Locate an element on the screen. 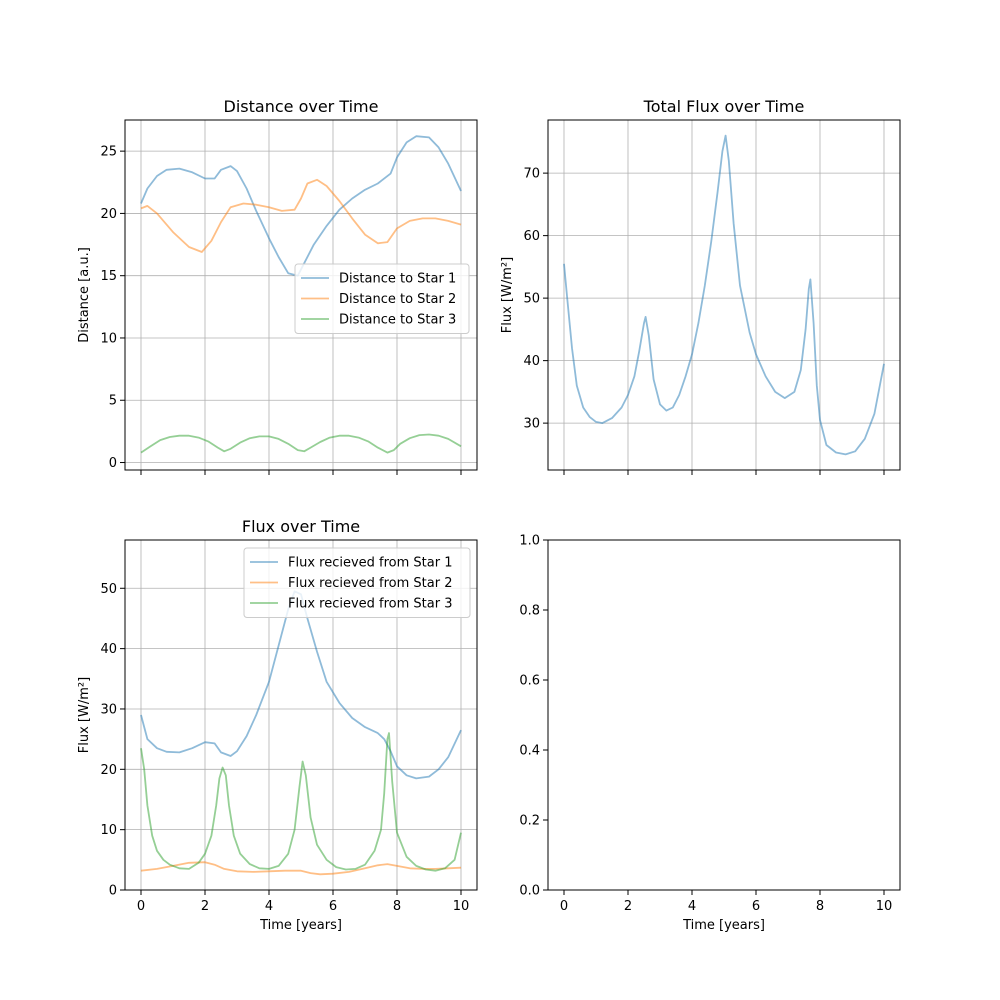  y-tick-label: 0.8 is located at coordinates (529, 611).